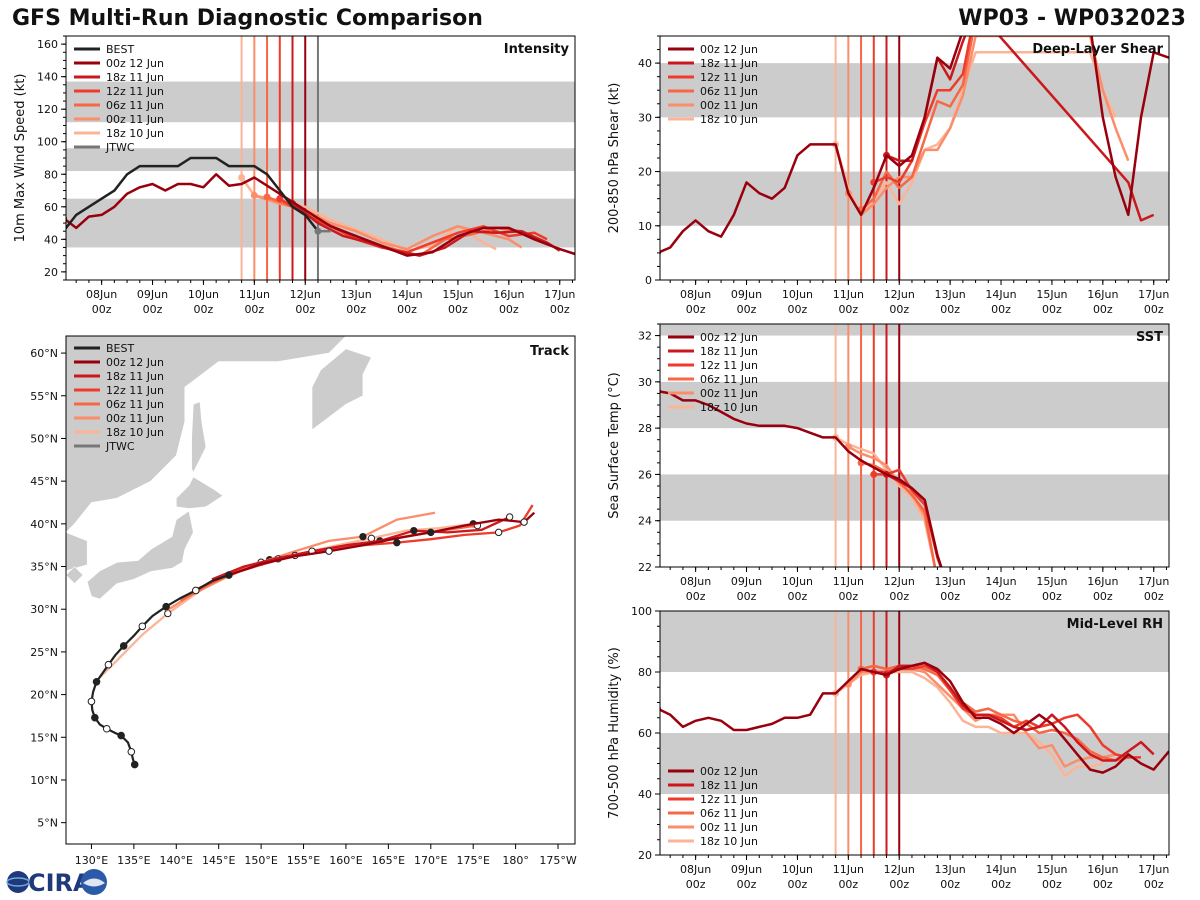 The width and height of the screenshot is (1200, 900). What do you see at coordinates (950, 869) in the screenshot?
I see `rh-xtick-day: 13Jun` at bounding box center [950, 869].